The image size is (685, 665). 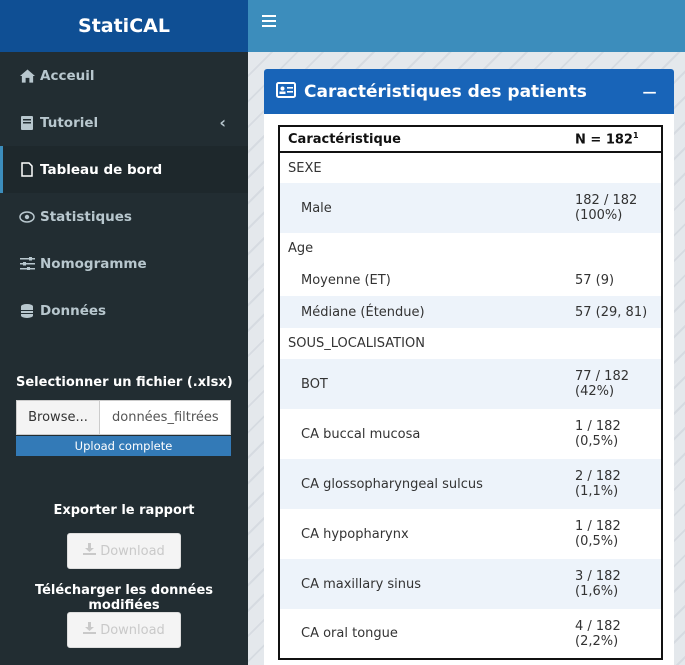 I want to click on sidebar-item-label: Tableau de bord, so click(x=101, y=169).